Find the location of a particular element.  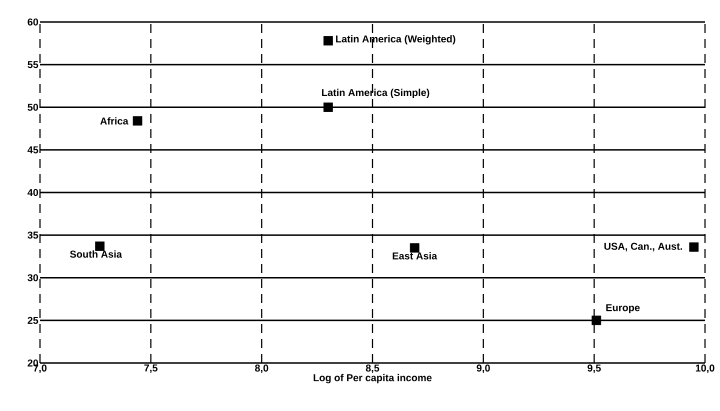

annotation: Europe is located at coordinates (623, 309).